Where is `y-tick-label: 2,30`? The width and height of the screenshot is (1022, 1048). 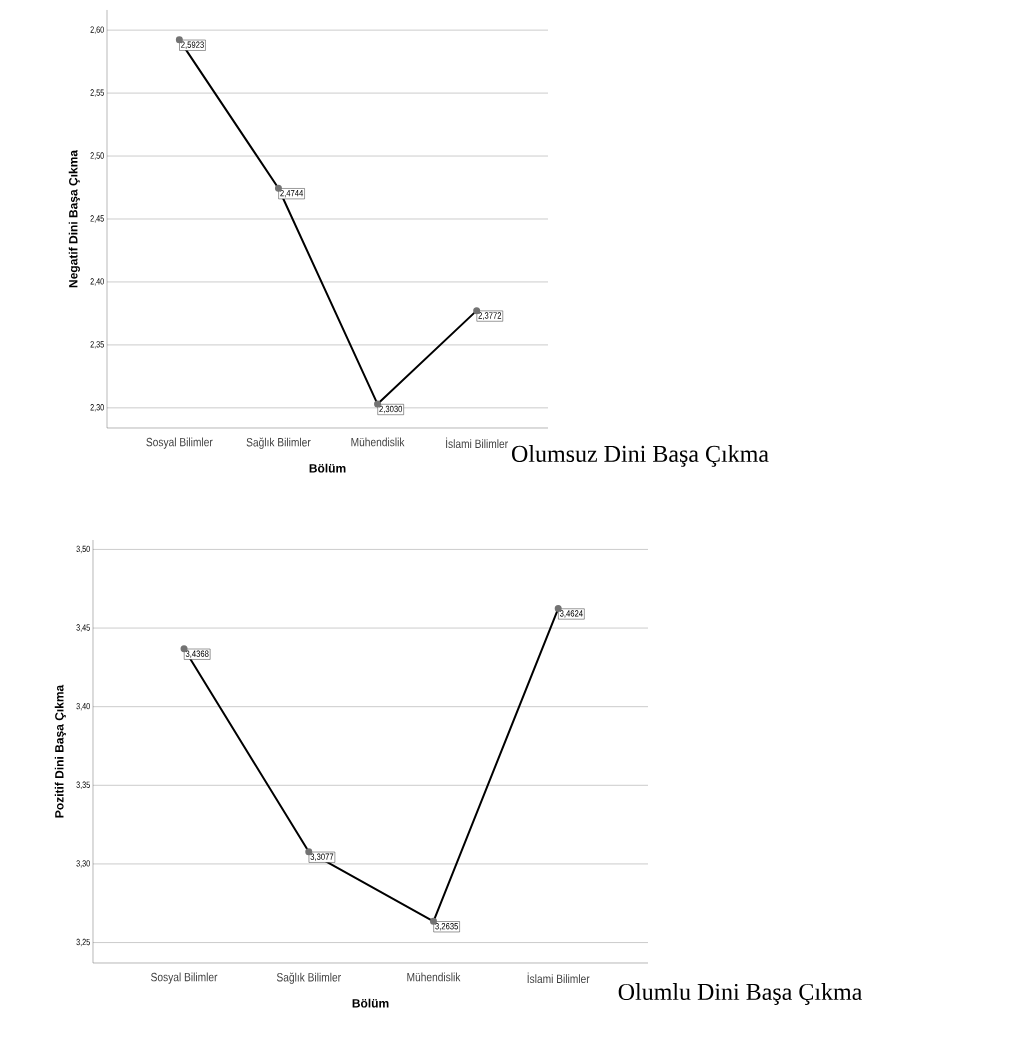
y-tick-label: 2,30 is located at coordinates (97, 408).